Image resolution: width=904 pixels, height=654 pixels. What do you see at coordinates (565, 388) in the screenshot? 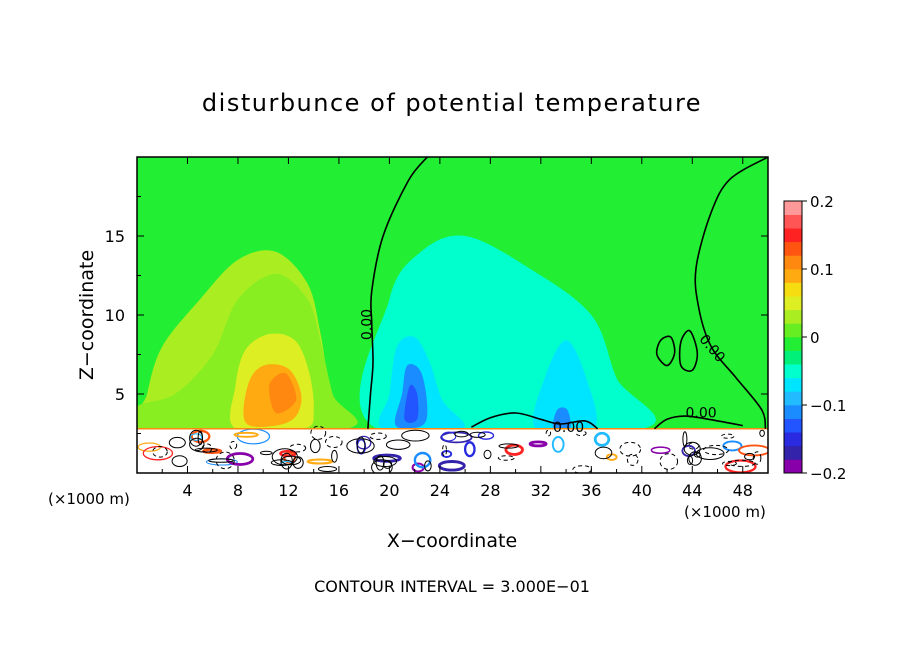
I see `field-cyan-cold-core-right` at bounding box center [565, 388].